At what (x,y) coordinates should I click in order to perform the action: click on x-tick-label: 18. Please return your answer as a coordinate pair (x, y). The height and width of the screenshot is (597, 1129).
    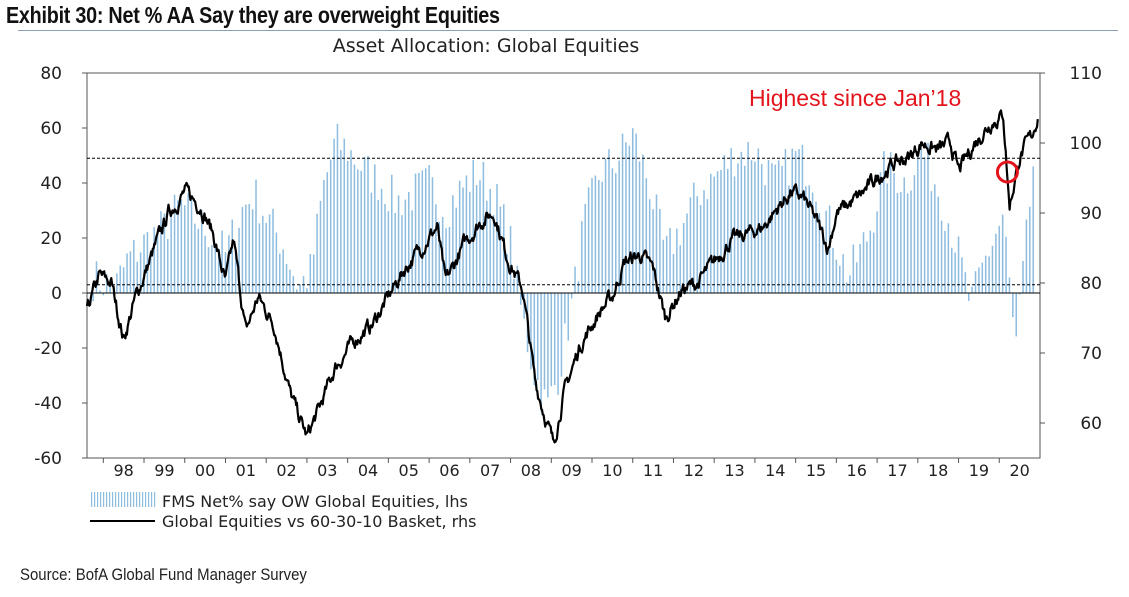
    Looking at the image, I should click on (938, 470).